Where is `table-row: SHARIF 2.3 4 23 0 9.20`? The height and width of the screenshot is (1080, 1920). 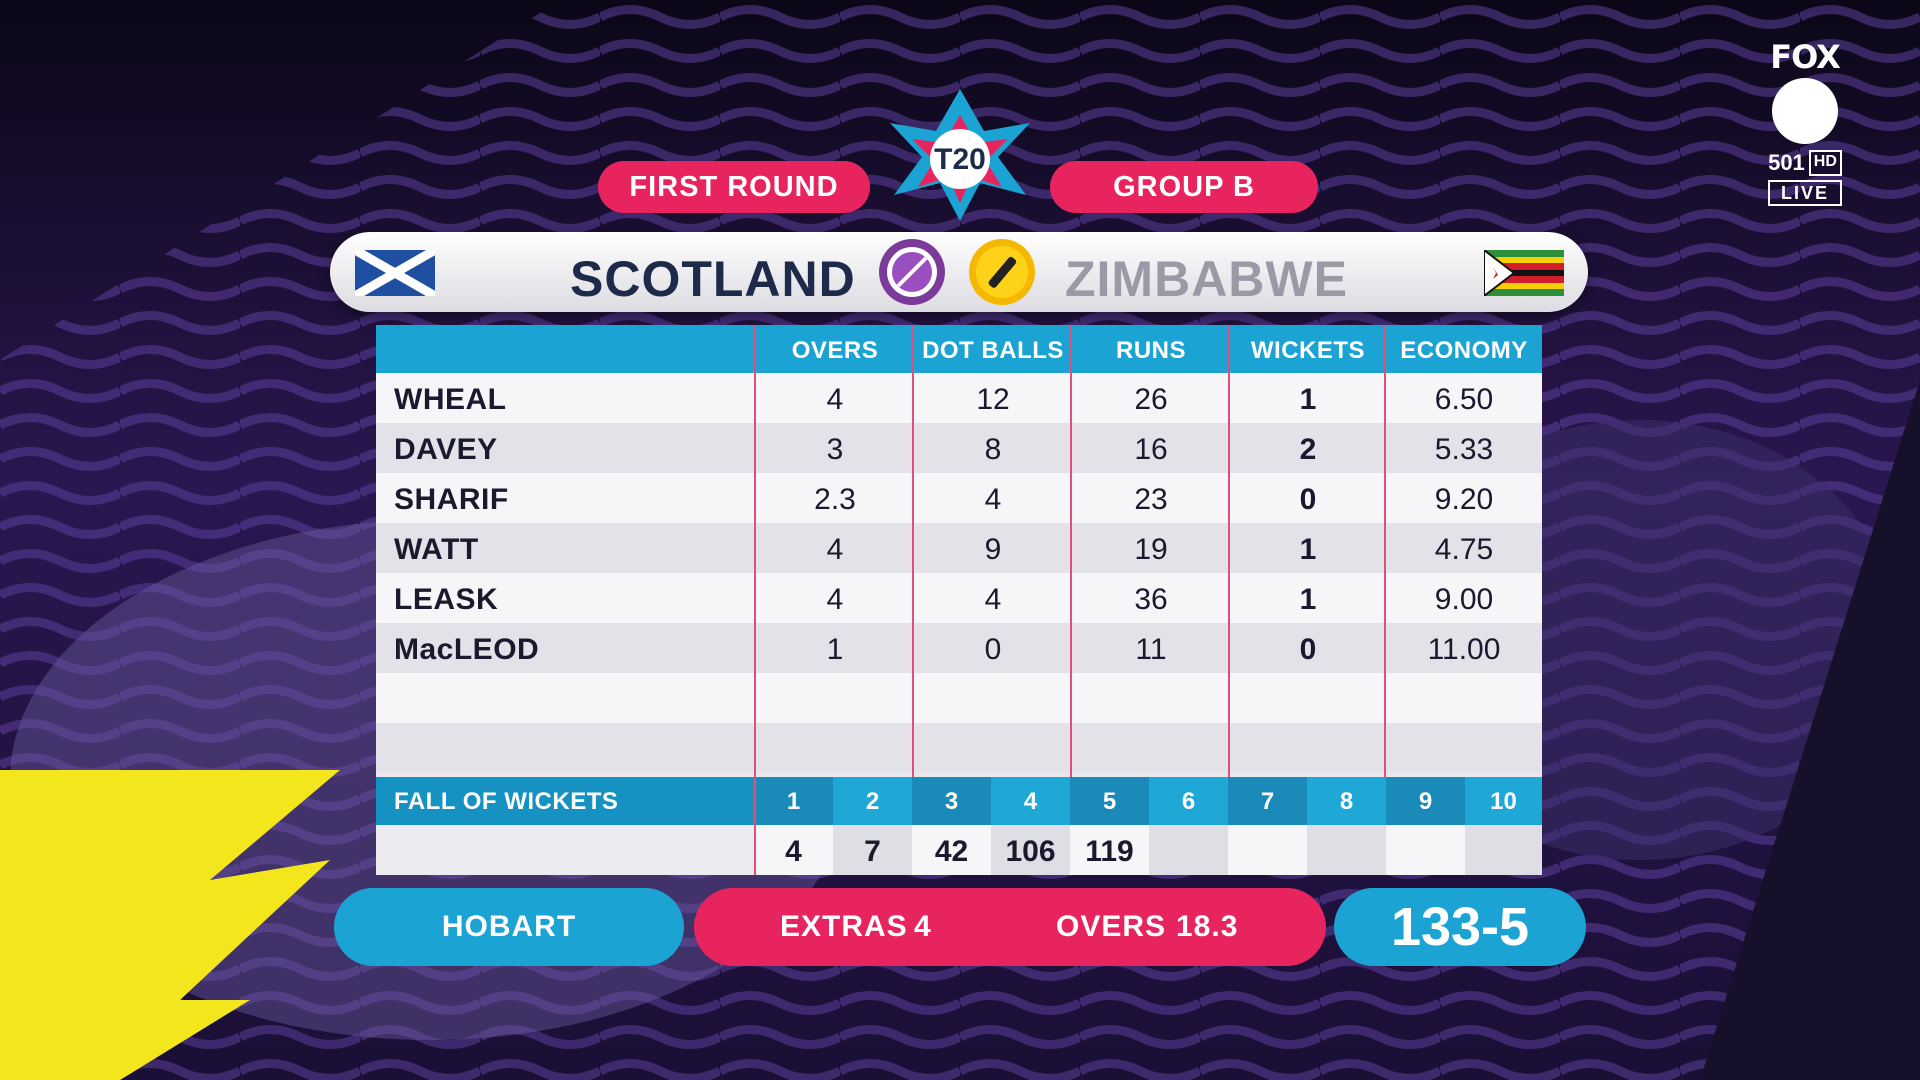
table-row: SHARIF 2.3 4 23 0 9.20 is located at coordinates (959, 498).